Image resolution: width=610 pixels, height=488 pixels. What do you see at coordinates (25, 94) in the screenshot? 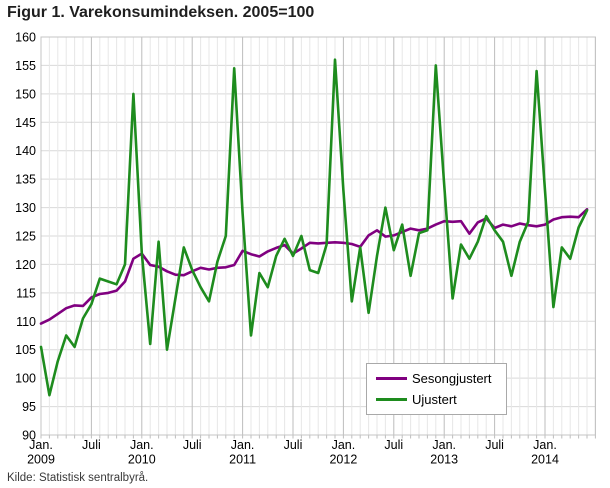
I see `y-tick-label: 150` at bounding box center [25, 94].